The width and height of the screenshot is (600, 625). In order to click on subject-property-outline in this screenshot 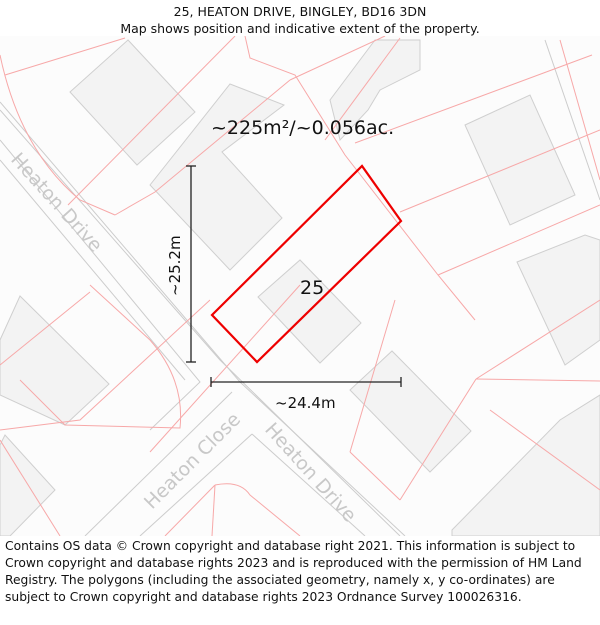, I will do `click(306, 264)`.